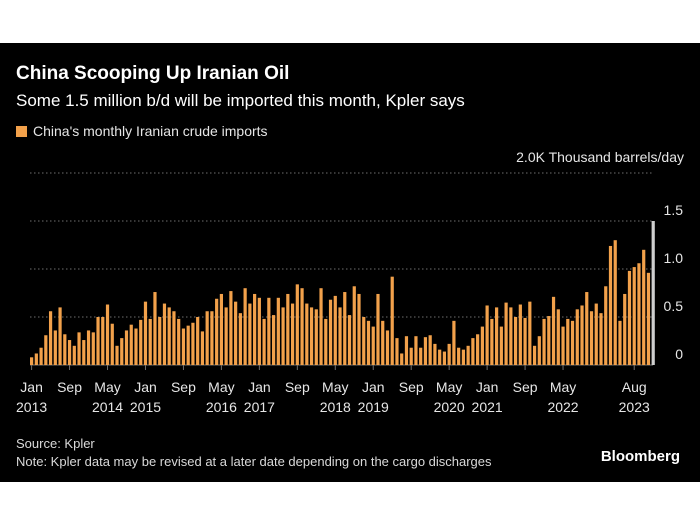 The height and width of the screenshot is (525, 700). I want to click on source-text: Source: Kpler, so click(55, 443).